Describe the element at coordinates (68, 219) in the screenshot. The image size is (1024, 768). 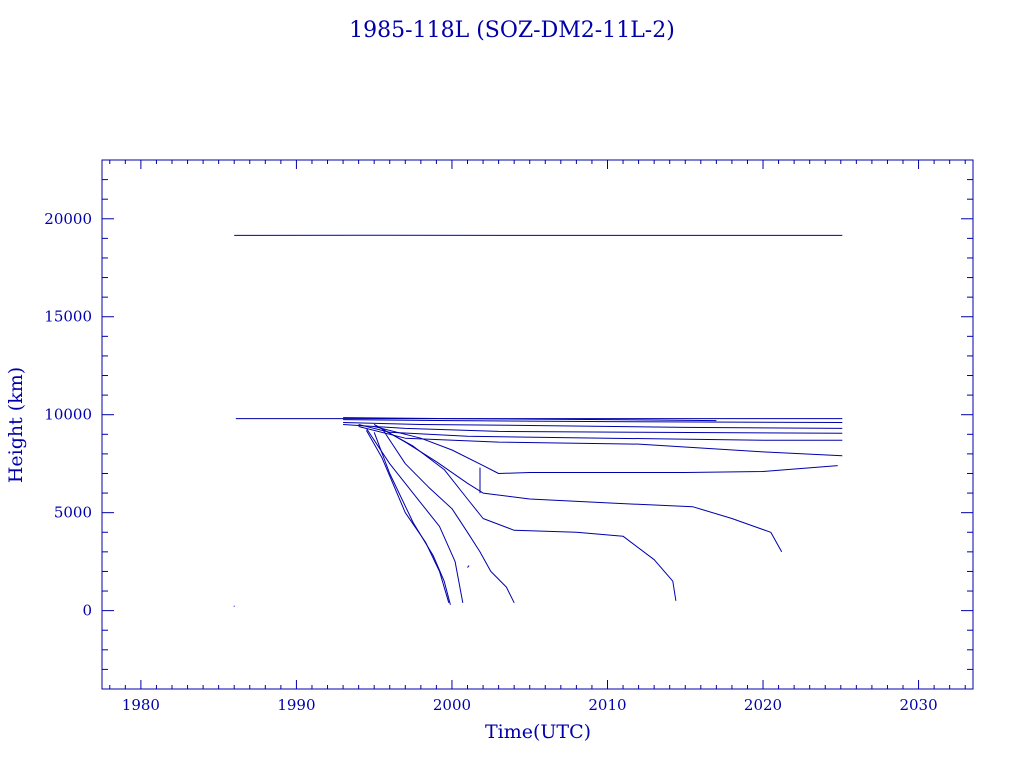
I see `y-tick-label: 20000` at that location.